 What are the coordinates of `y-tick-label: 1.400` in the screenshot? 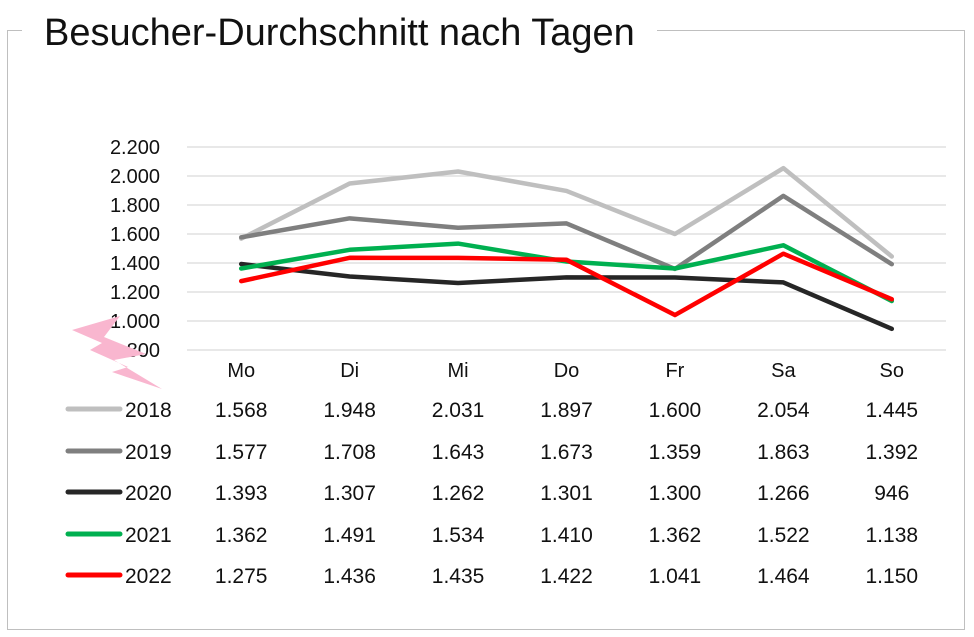 It's located at (135, 264).